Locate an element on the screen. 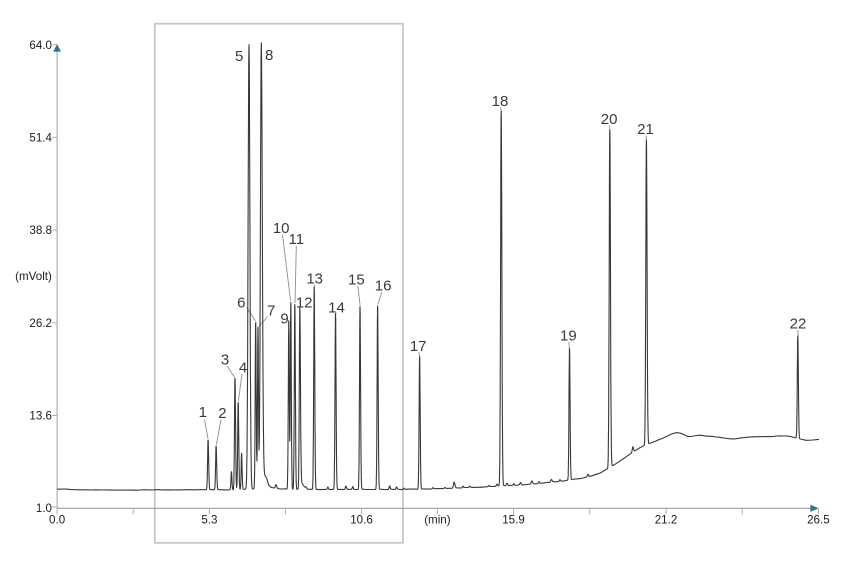  svg-text: (min) is located at coordinates (437, 519).